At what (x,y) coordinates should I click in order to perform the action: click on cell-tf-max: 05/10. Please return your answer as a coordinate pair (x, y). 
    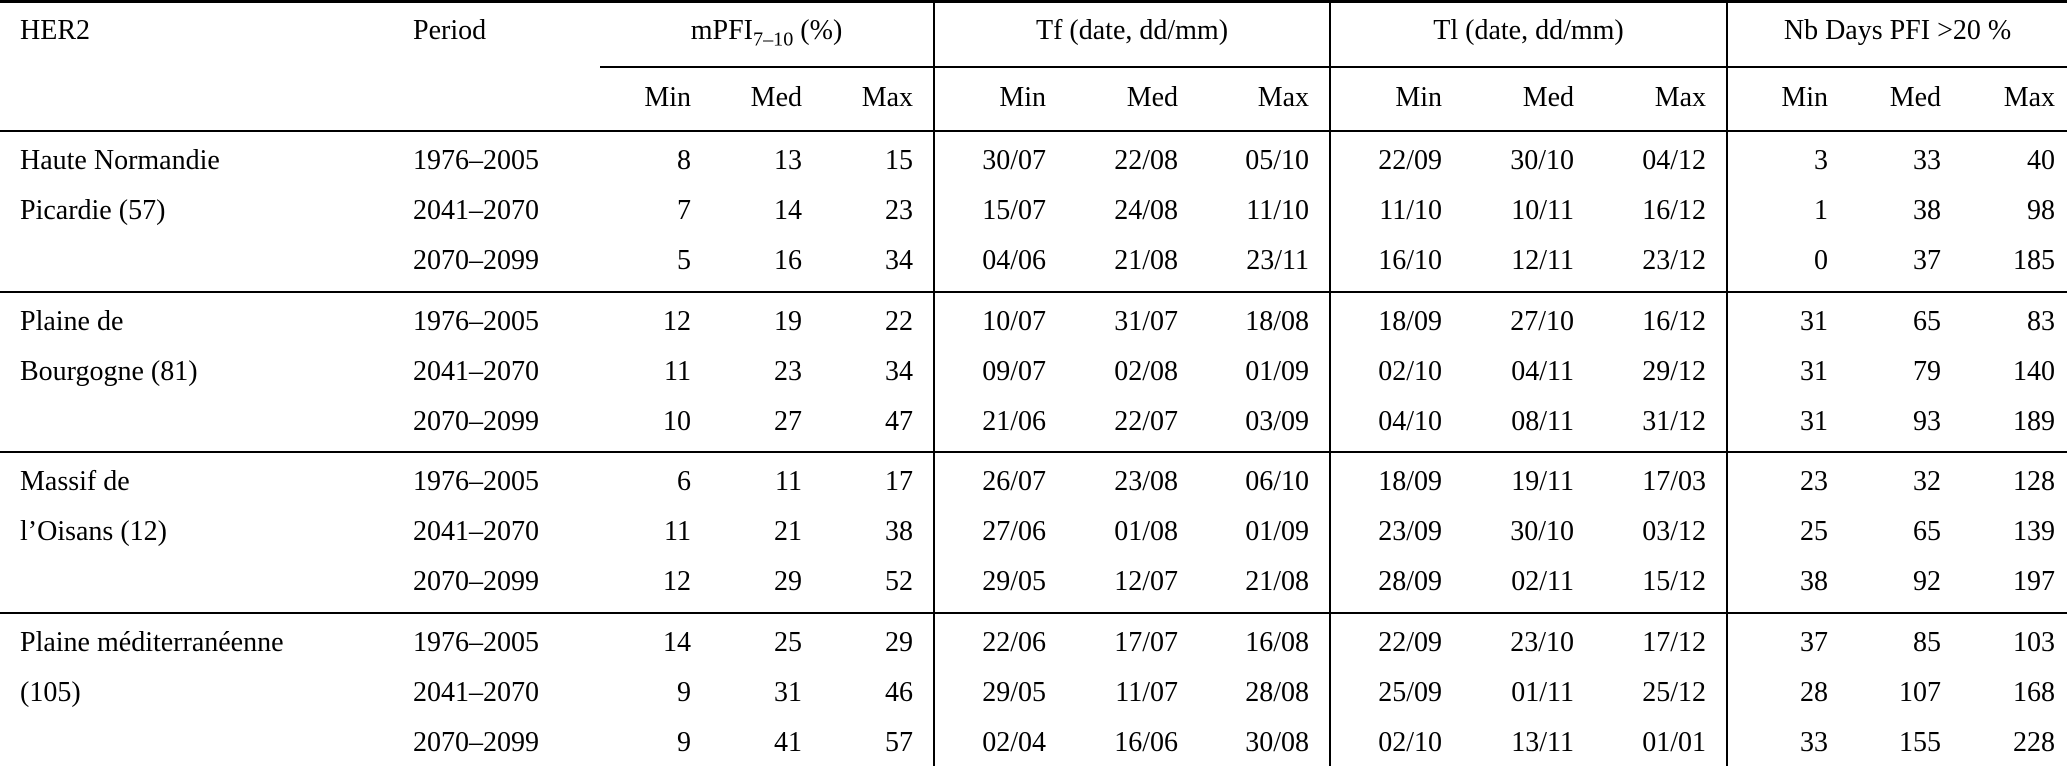
    Looking at the image, I should click on (1277, 160).